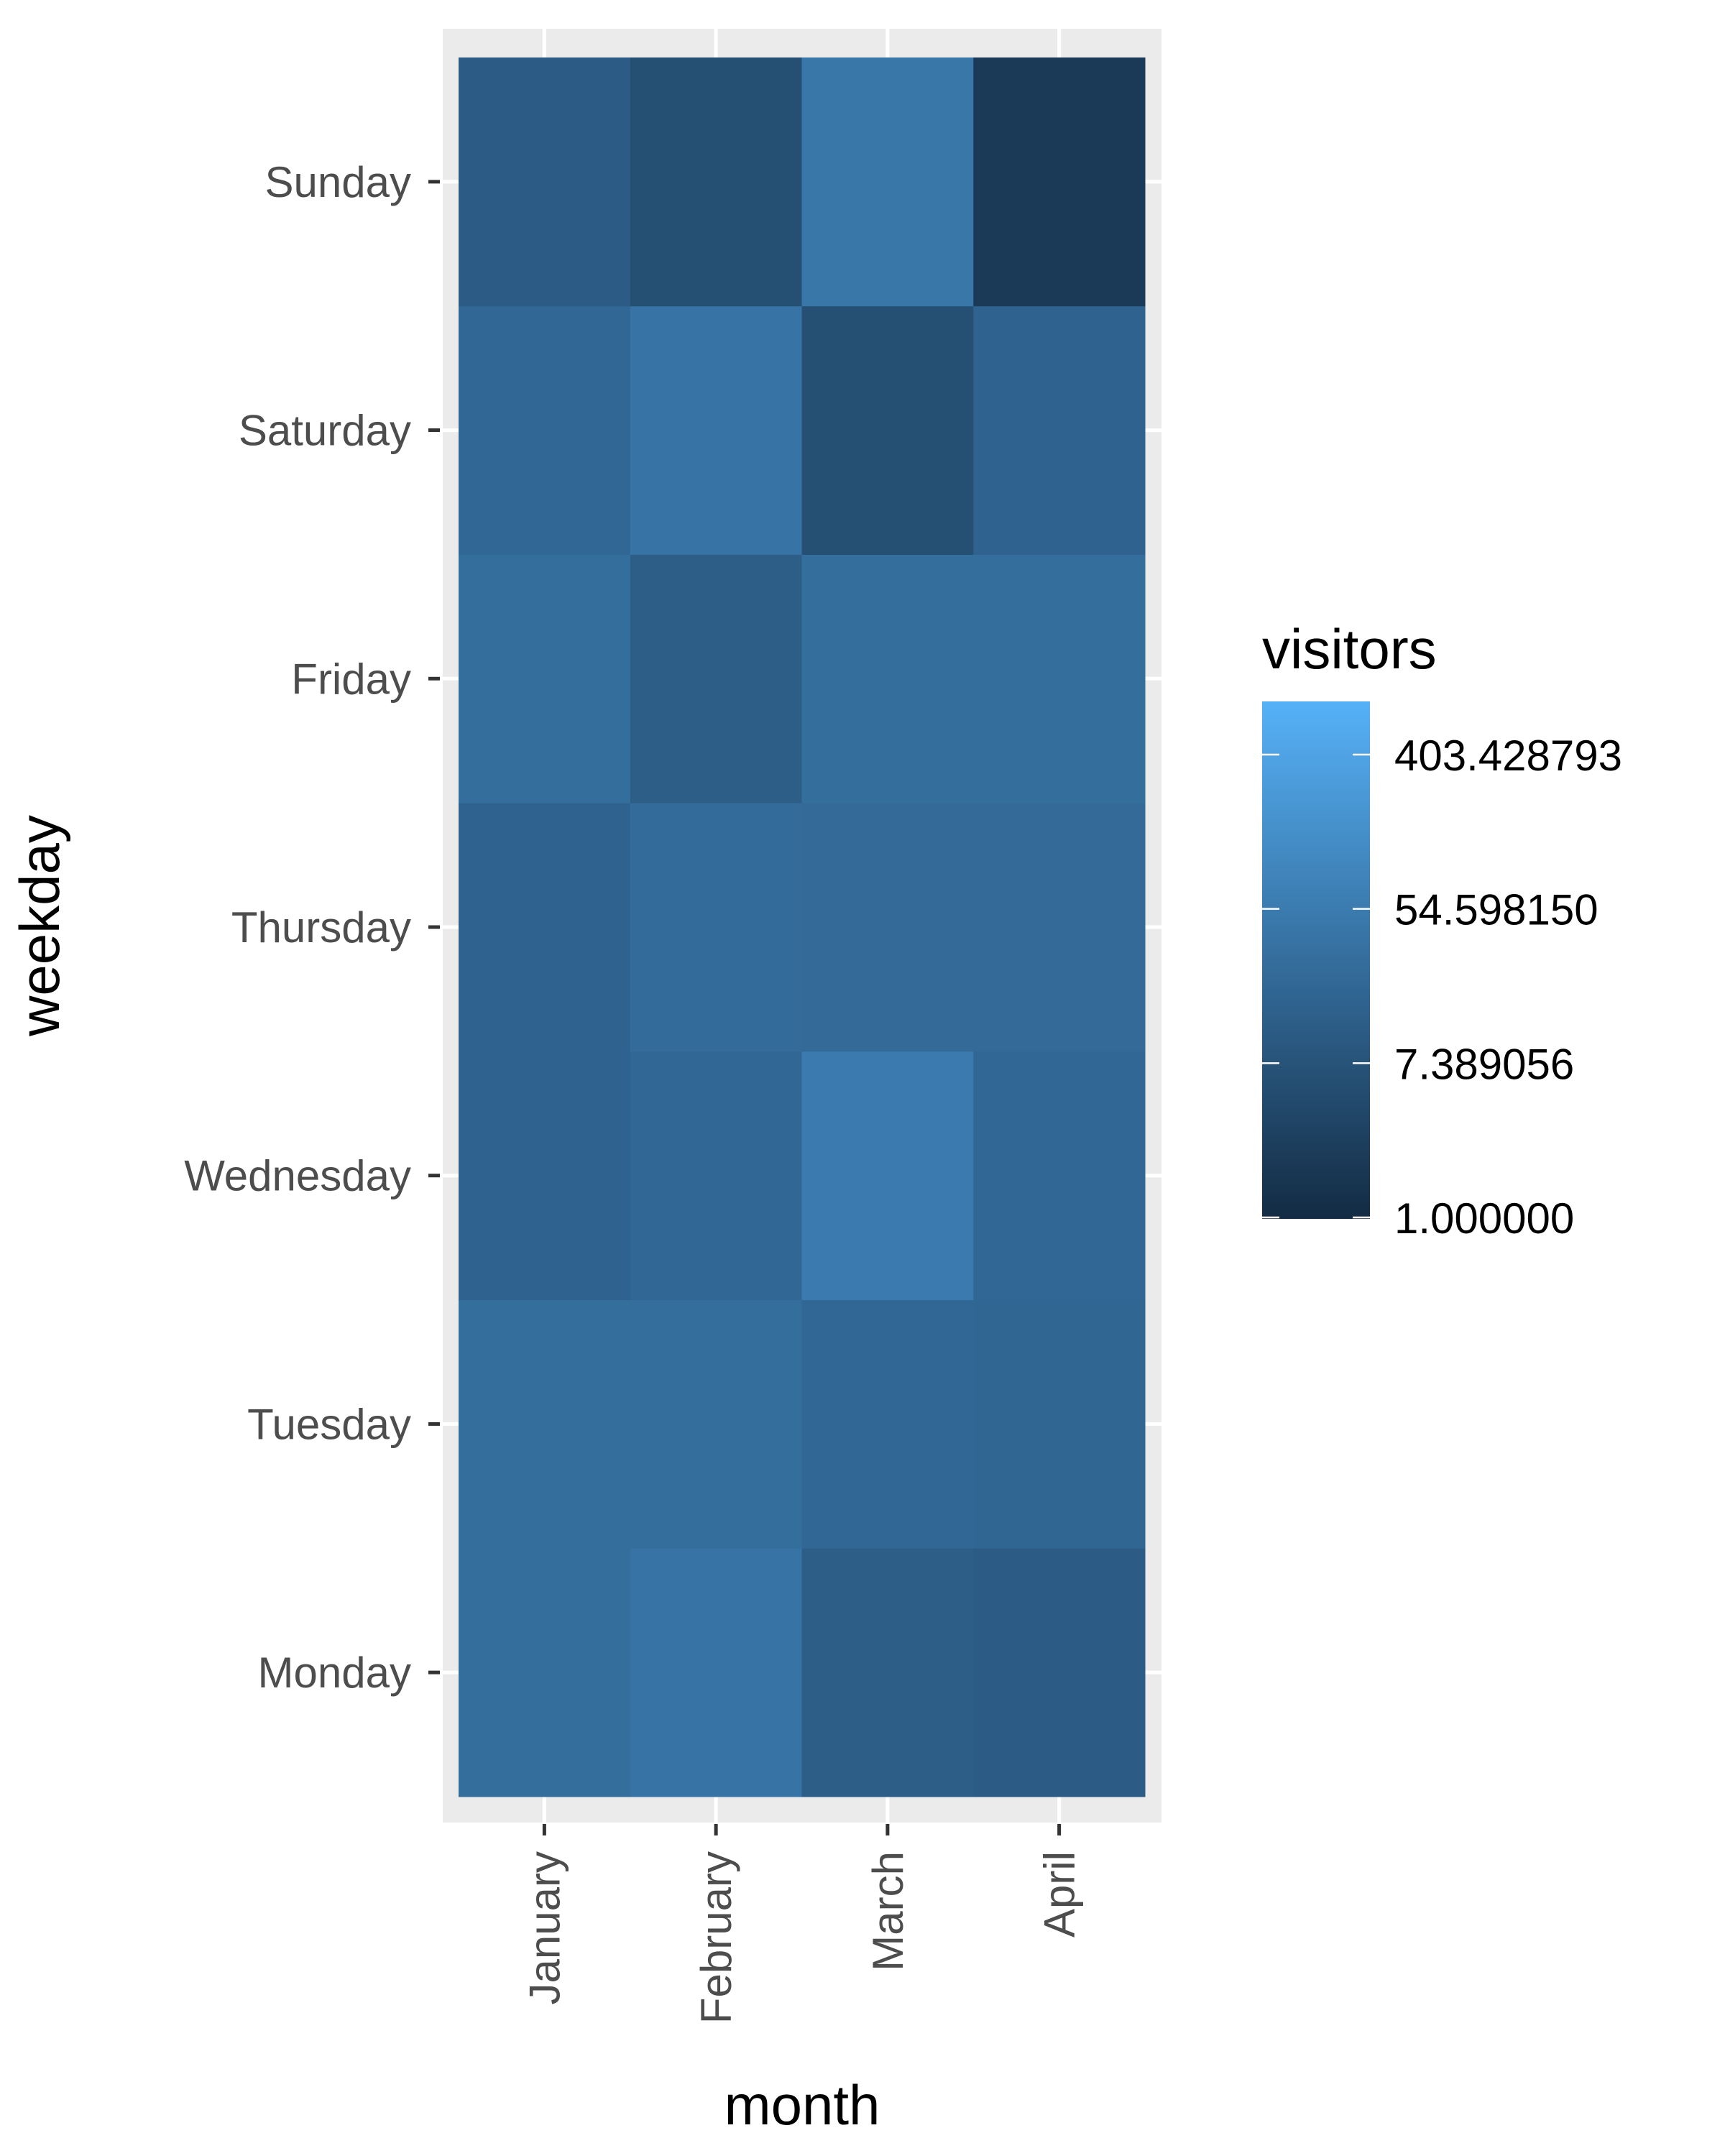  I want to click on y-tick-label: Wednesday, so click(297, 1176).